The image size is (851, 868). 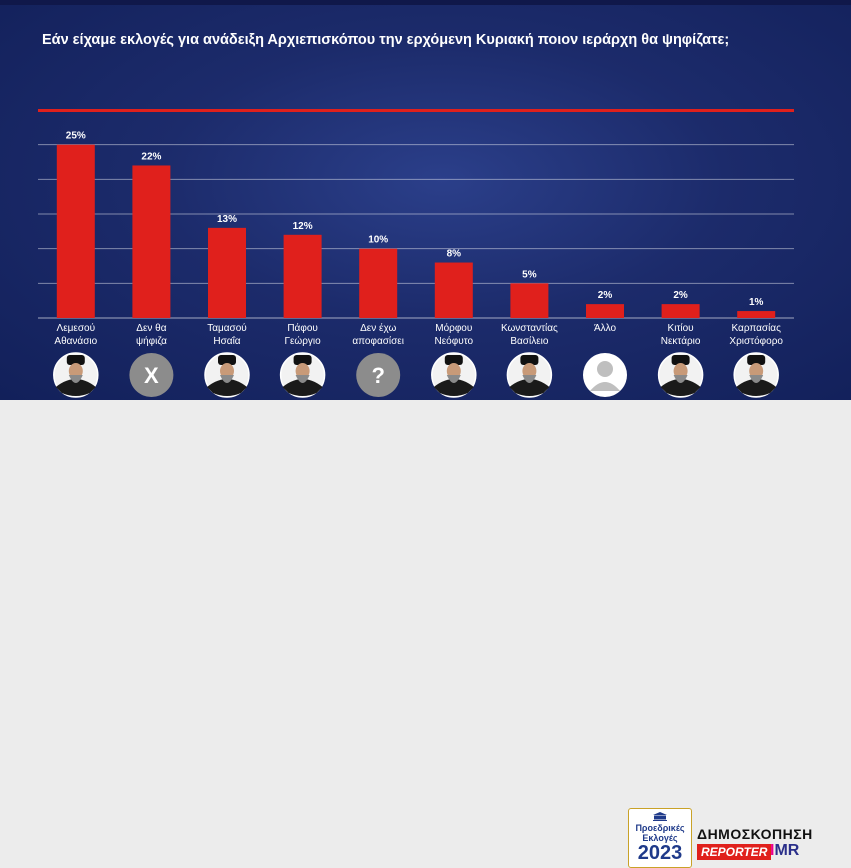 What do you see at coordinates (605, 328) in the screenshot?
I see `category-label: Άλλο` at bounding box center [605, 328].